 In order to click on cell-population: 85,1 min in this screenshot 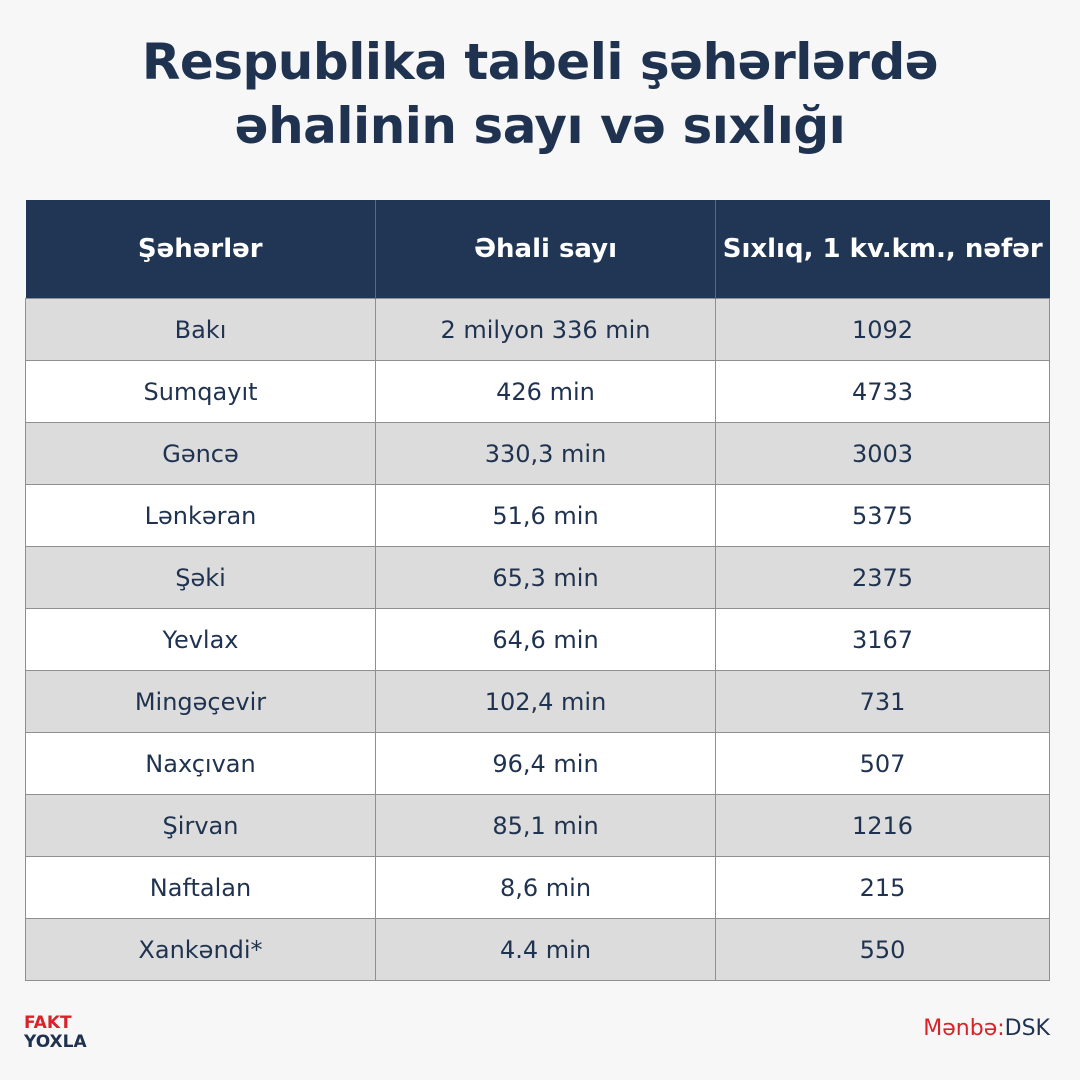, I will do `click(545, 825)`.